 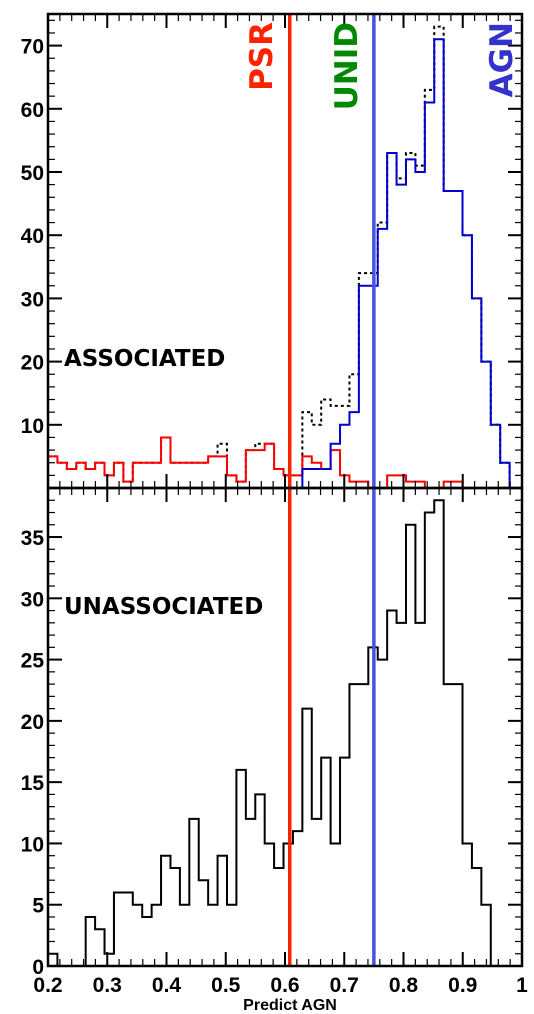 I want to click on top-ytick-label: 60, so click(x=32, y=110).